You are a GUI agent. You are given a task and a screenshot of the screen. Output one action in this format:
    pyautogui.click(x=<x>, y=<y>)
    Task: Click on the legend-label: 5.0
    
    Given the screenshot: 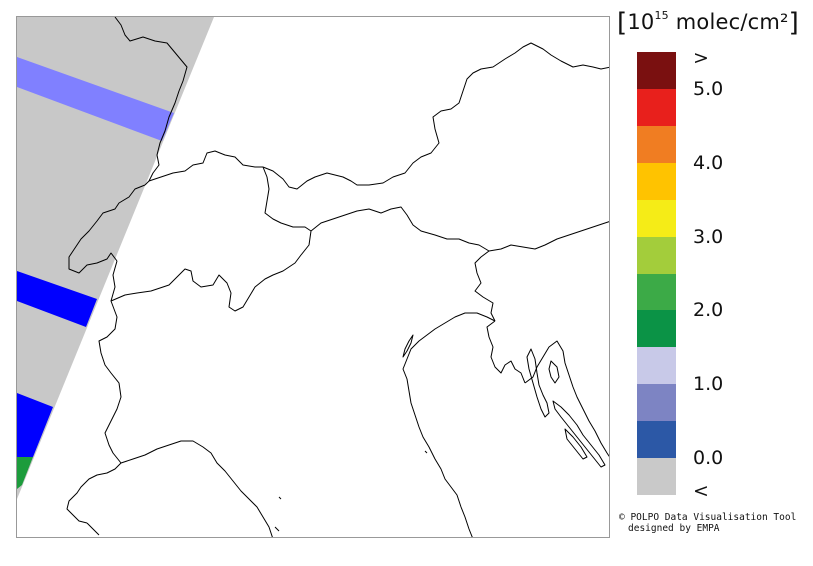 What is the action you would take?
    pyautogui.click(x=708, y=88)
    